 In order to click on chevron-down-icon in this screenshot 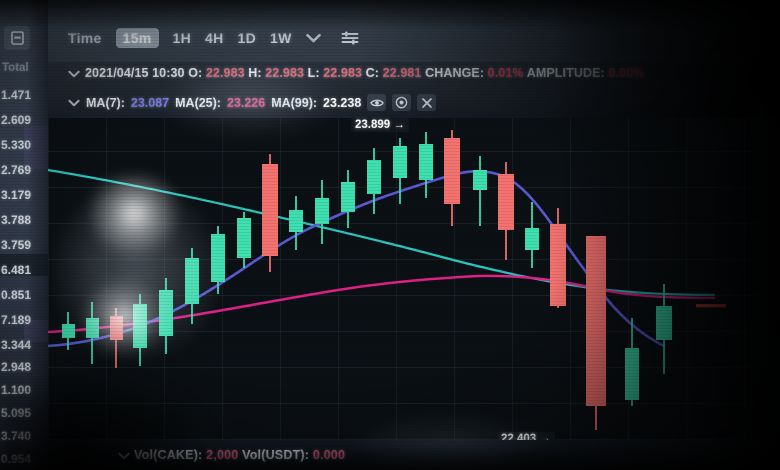, I will do `click(124, 456)`.